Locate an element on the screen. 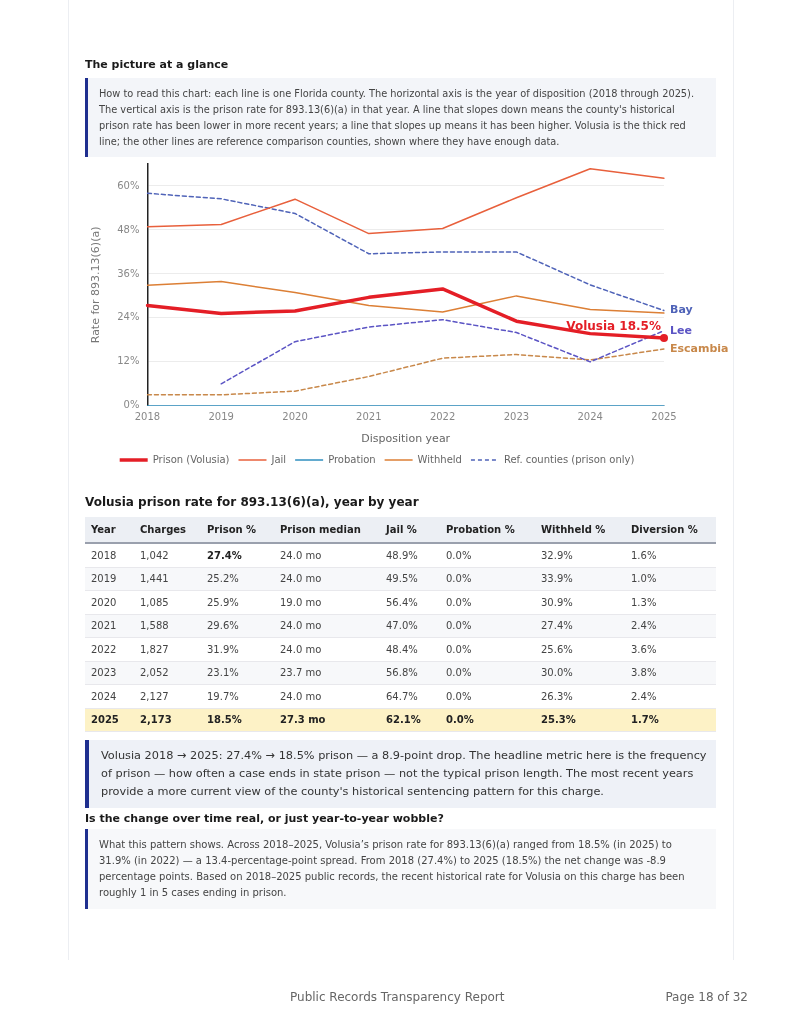 This screenshot has width=800, height=1035. text: 2021 is located at coordinates (109, 626).